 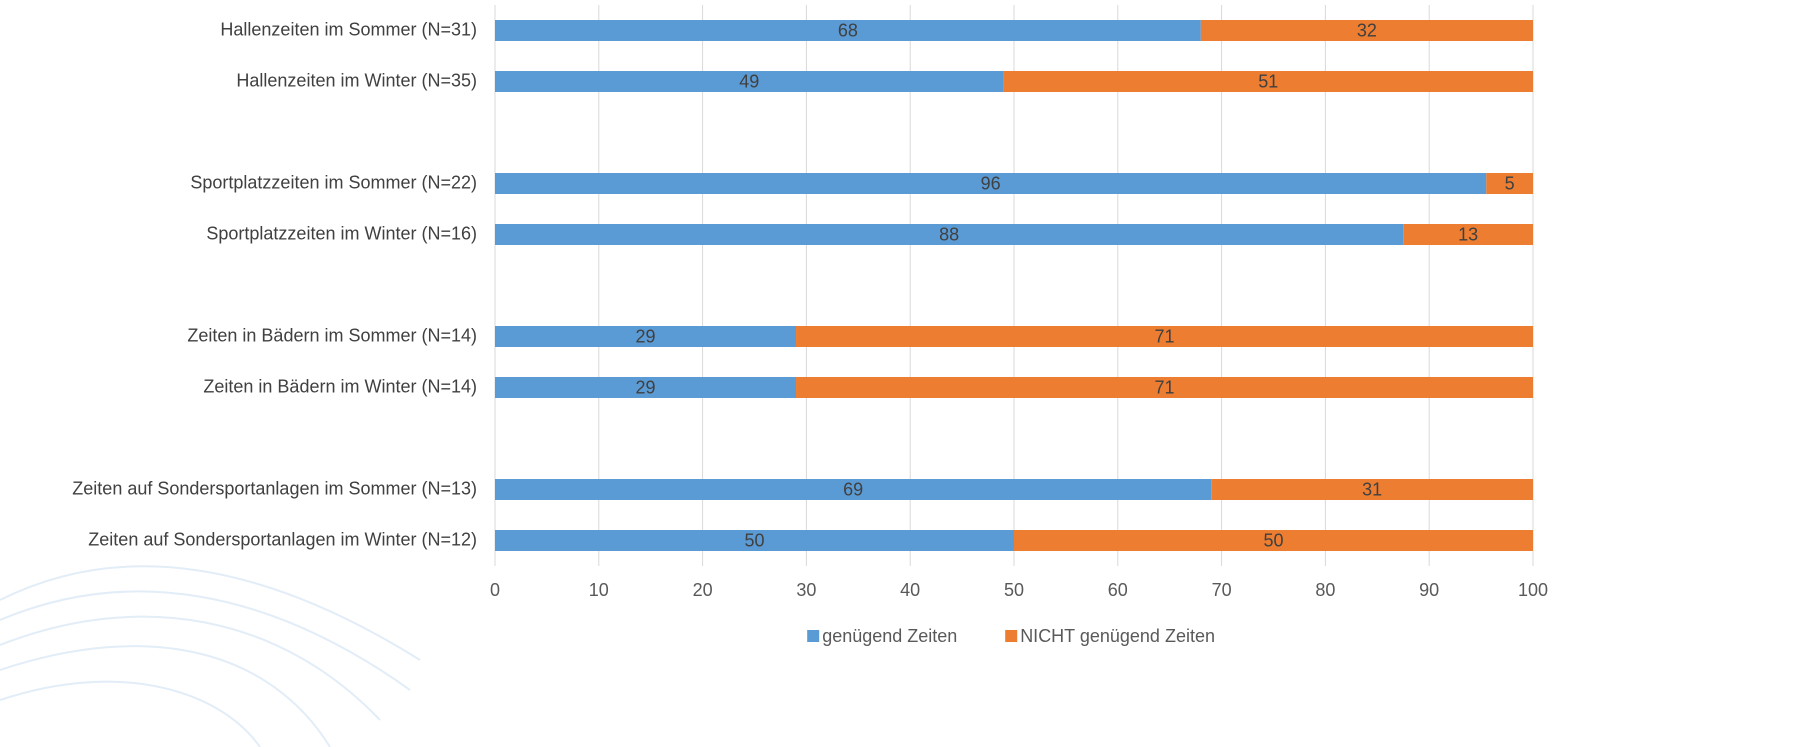 What do you see at coordinates (332, 335) in the screenshot?
I see `category-label: Zeiten in Bädern im Sommer (N=14)` at bounding box center [332, 335].